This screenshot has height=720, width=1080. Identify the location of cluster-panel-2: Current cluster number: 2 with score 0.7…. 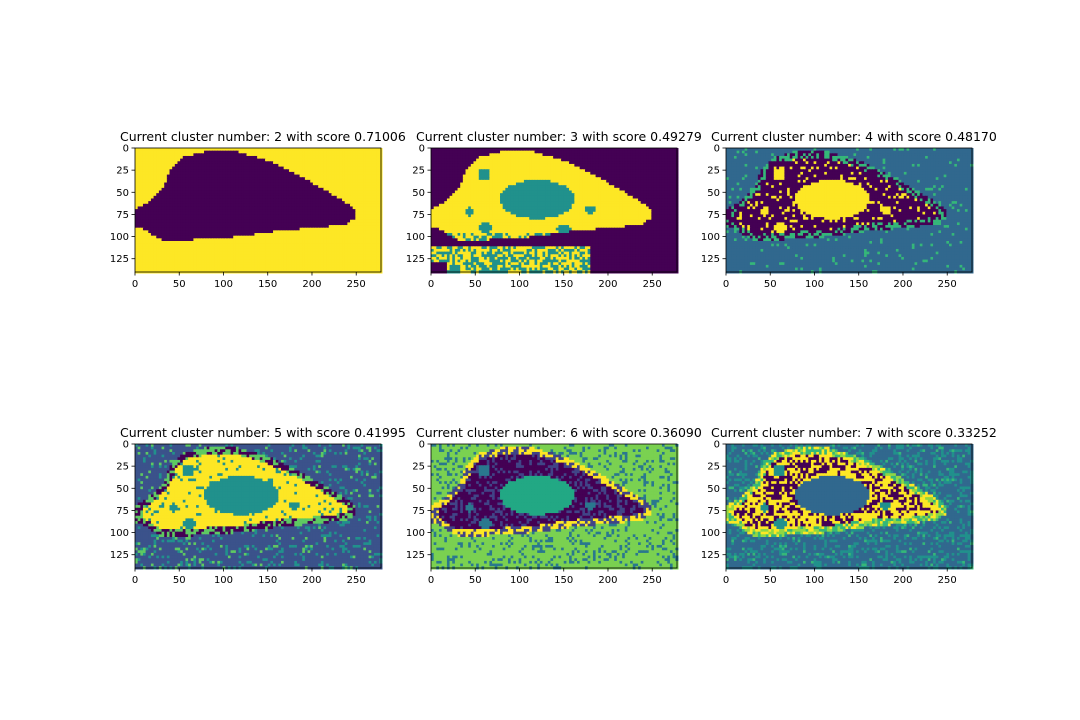
(258, 209).